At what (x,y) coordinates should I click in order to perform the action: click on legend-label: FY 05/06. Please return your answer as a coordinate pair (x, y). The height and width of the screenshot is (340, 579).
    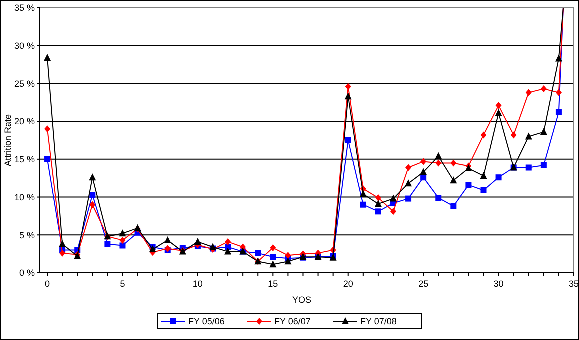
    Looking at the image, I should click on (206, 321).